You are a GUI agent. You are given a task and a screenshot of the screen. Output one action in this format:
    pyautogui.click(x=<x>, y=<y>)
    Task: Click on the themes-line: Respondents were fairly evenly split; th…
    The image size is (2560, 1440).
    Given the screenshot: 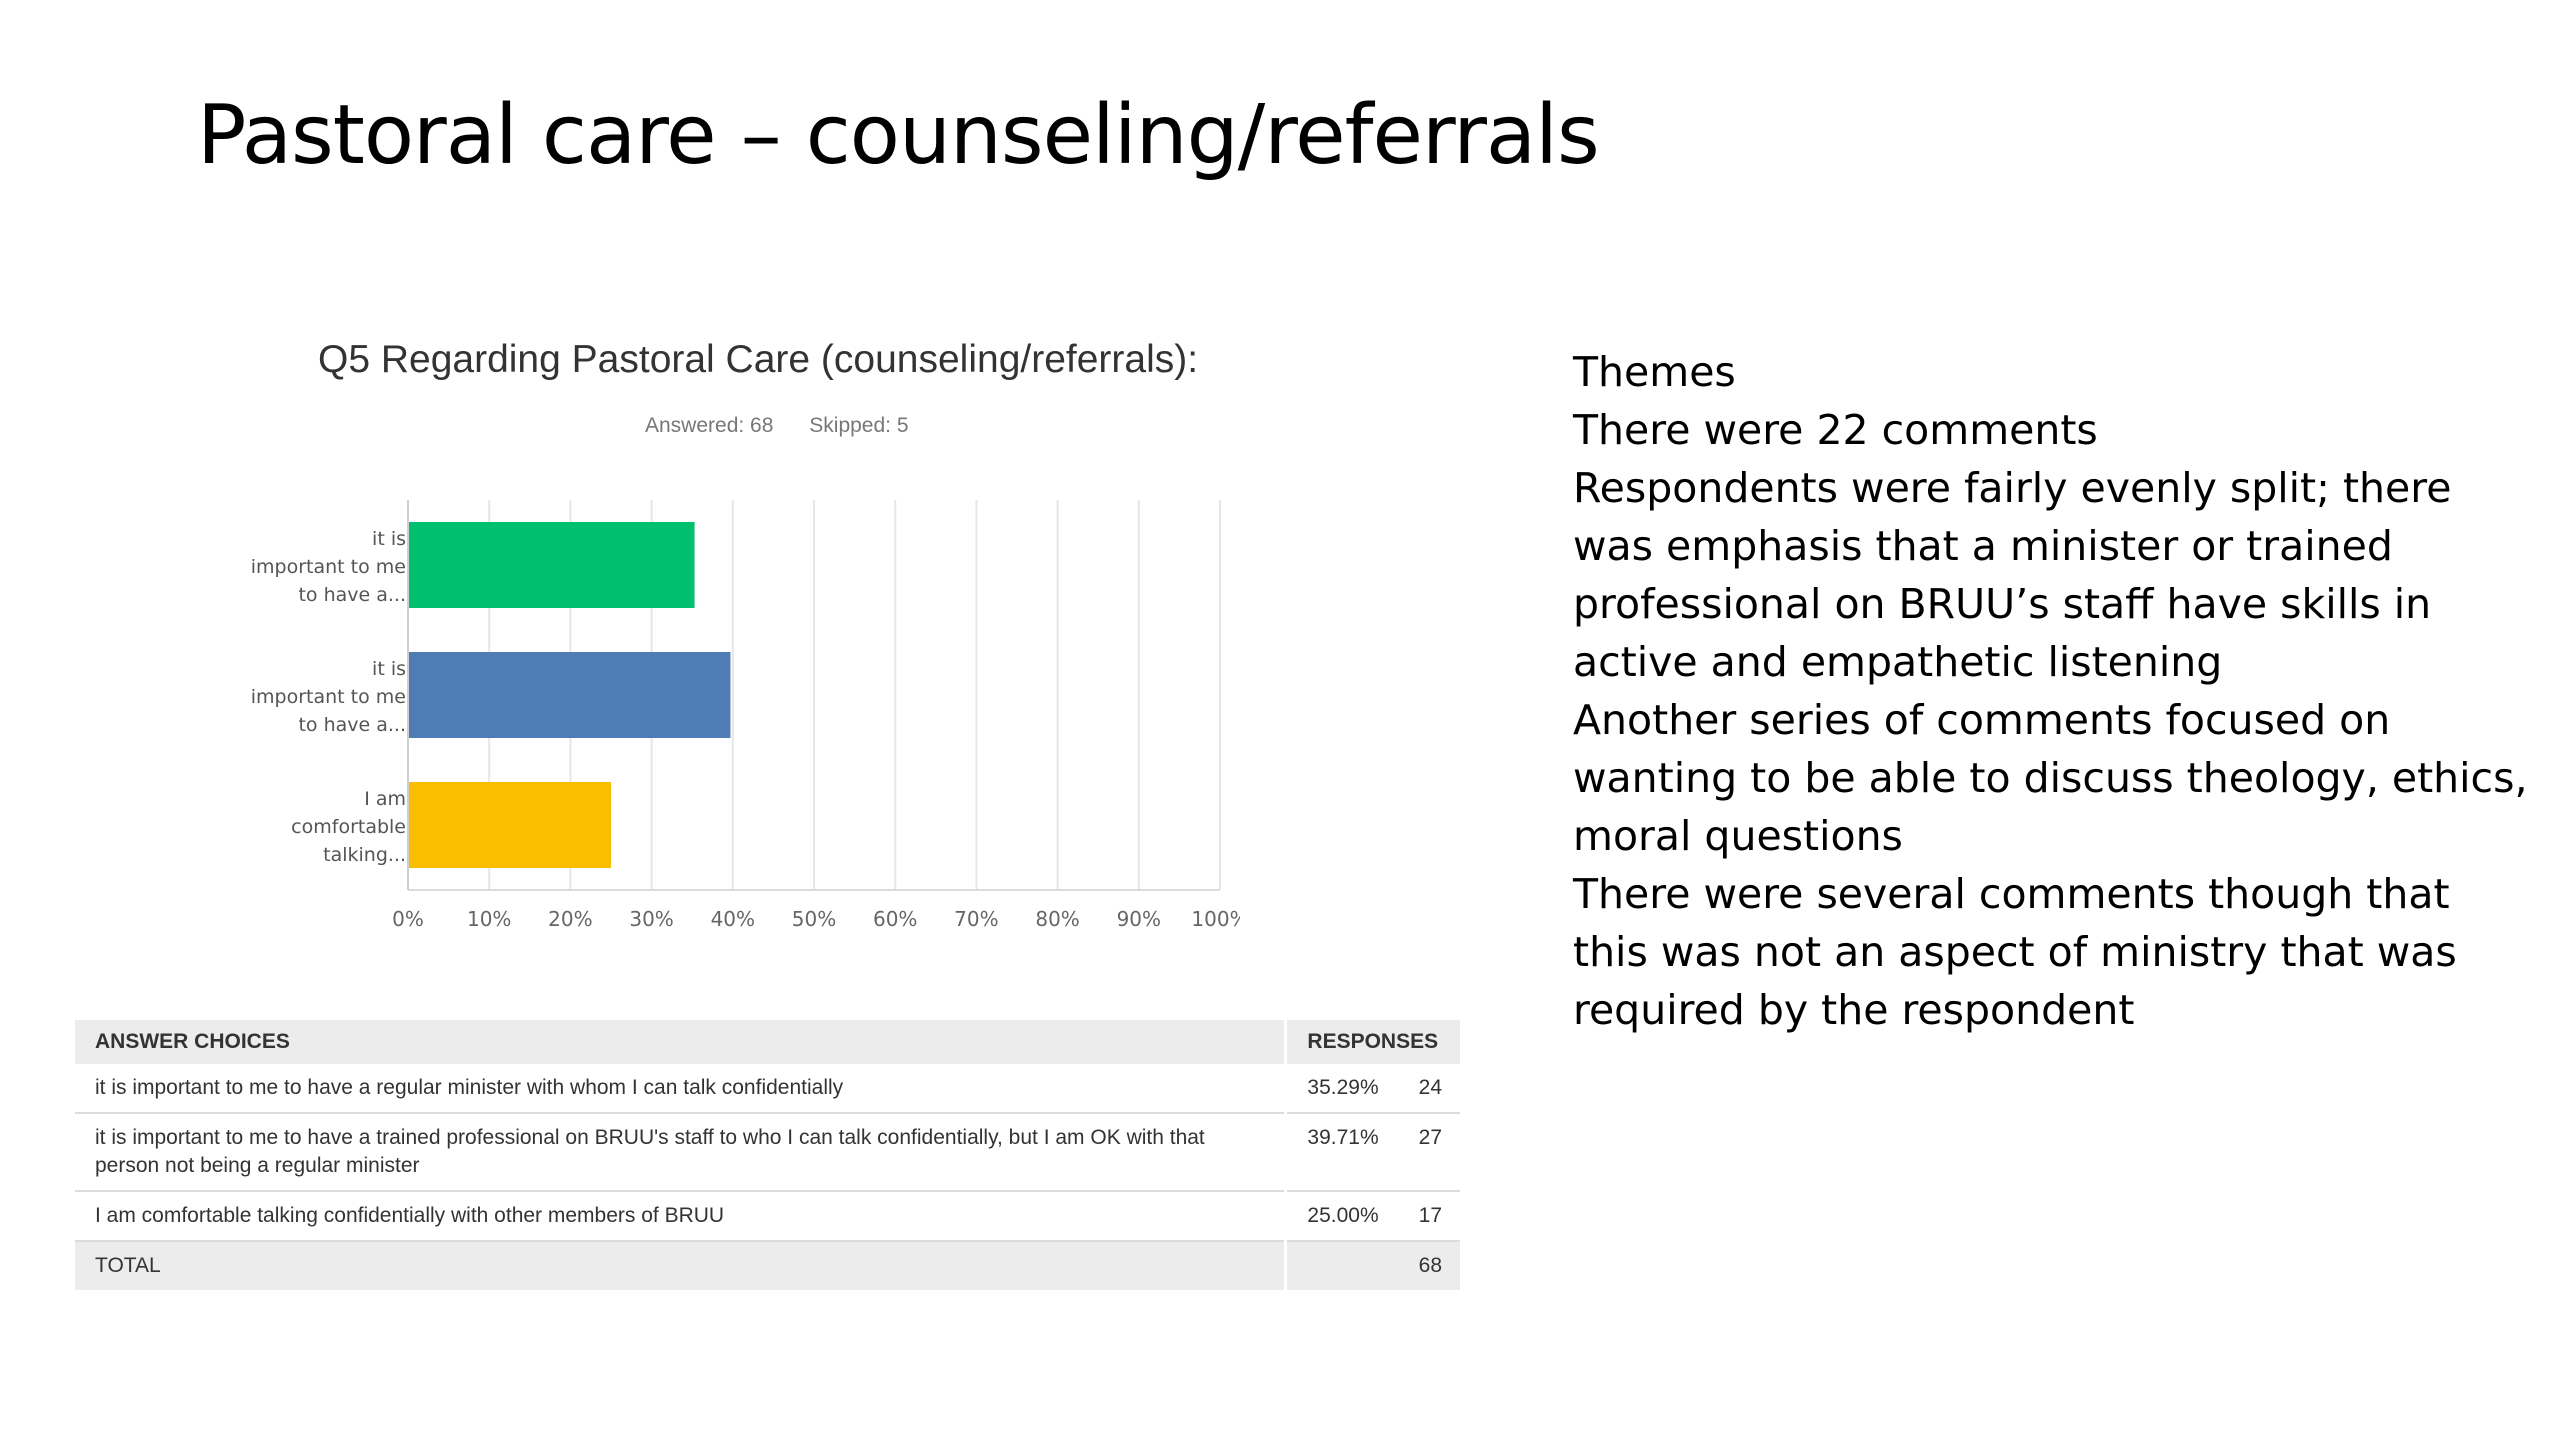 What is the action you would take?
    pyautogui.click(x=2012, y=575)
    